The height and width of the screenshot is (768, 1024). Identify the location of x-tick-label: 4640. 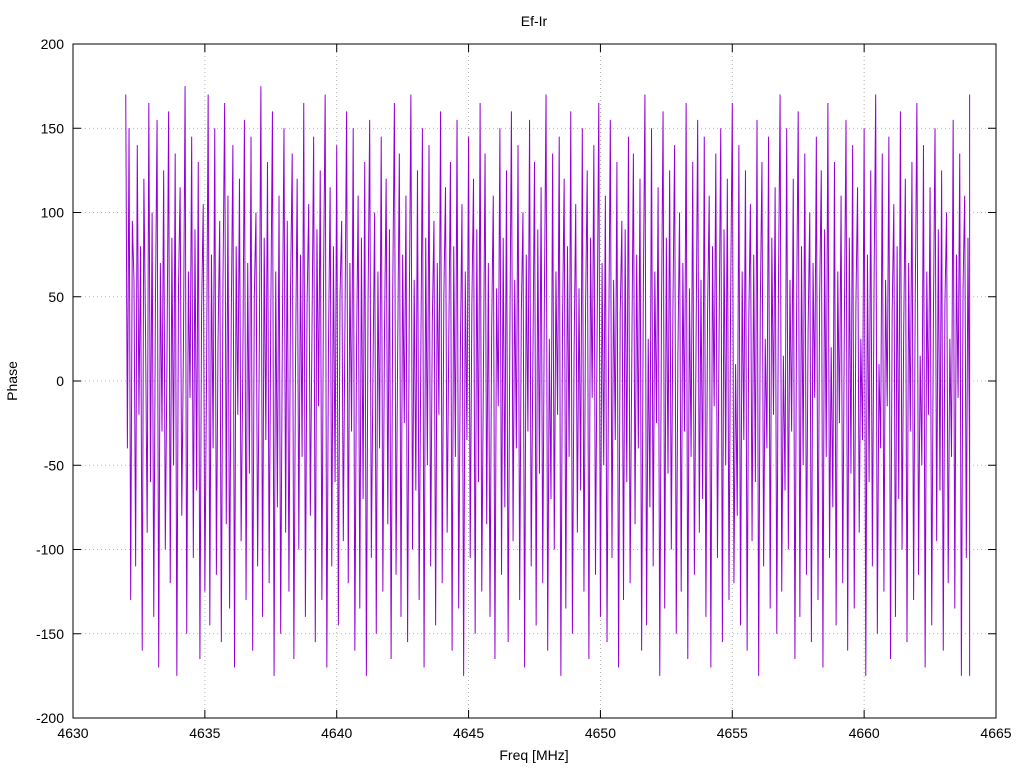
(336, 733).